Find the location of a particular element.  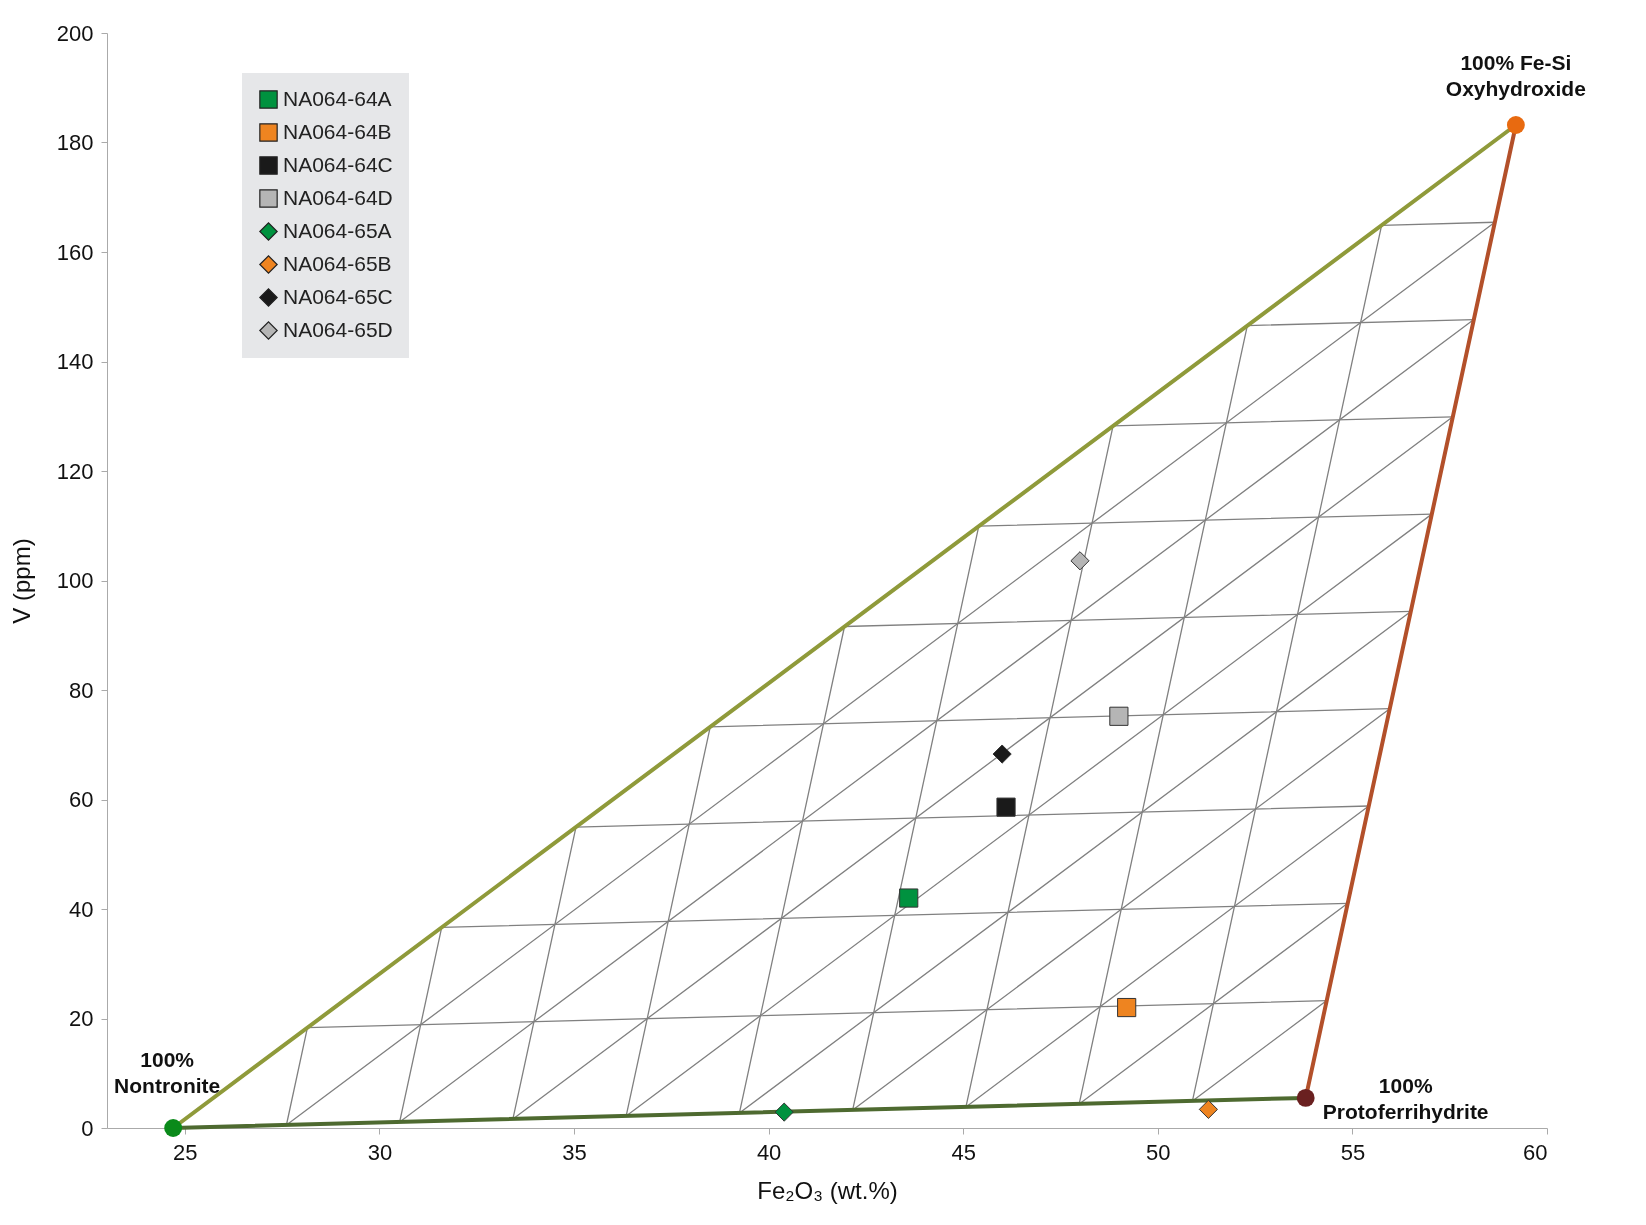

y-tick-label: 160 is located at coordinates (75, 252).